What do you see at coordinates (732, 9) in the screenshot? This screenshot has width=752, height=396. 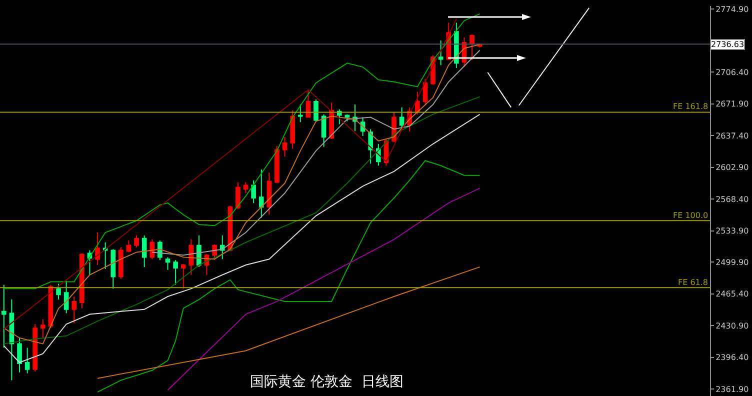 I see `y-tick-label: 2774.90` at bounding box center [732, 9].